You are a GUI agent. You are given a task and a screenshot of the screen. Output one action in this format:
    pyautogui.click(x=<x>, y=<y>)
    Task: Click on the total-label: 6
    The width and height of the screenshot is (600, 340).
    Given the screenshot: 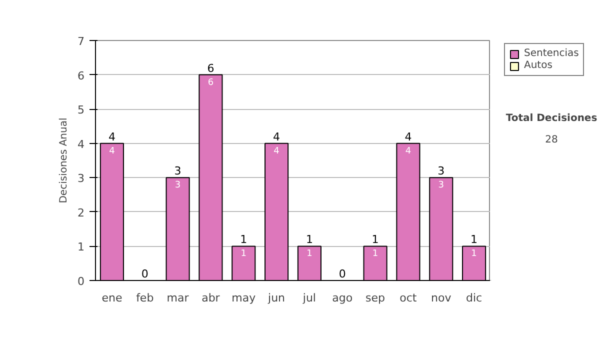 What is the action you would take?
    pyautogui.click(x=210, y=68)
    